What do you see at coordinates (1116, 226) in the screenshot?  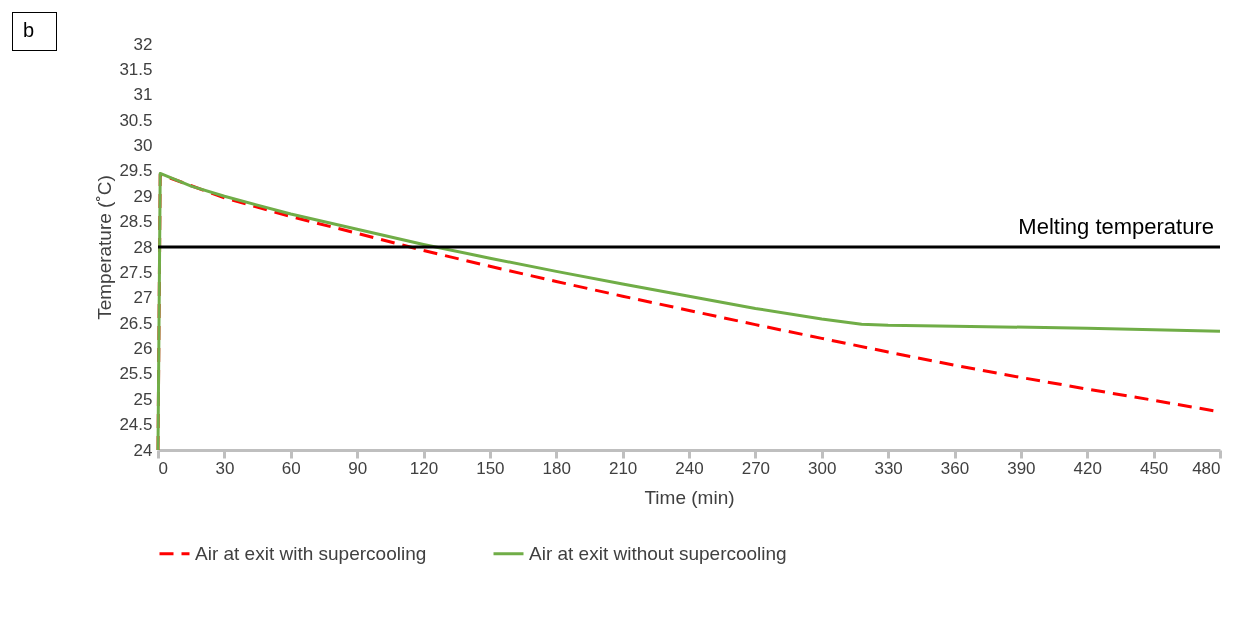 I see `ref-line-label: Melting temperature` at bounding box center [1116, 226].